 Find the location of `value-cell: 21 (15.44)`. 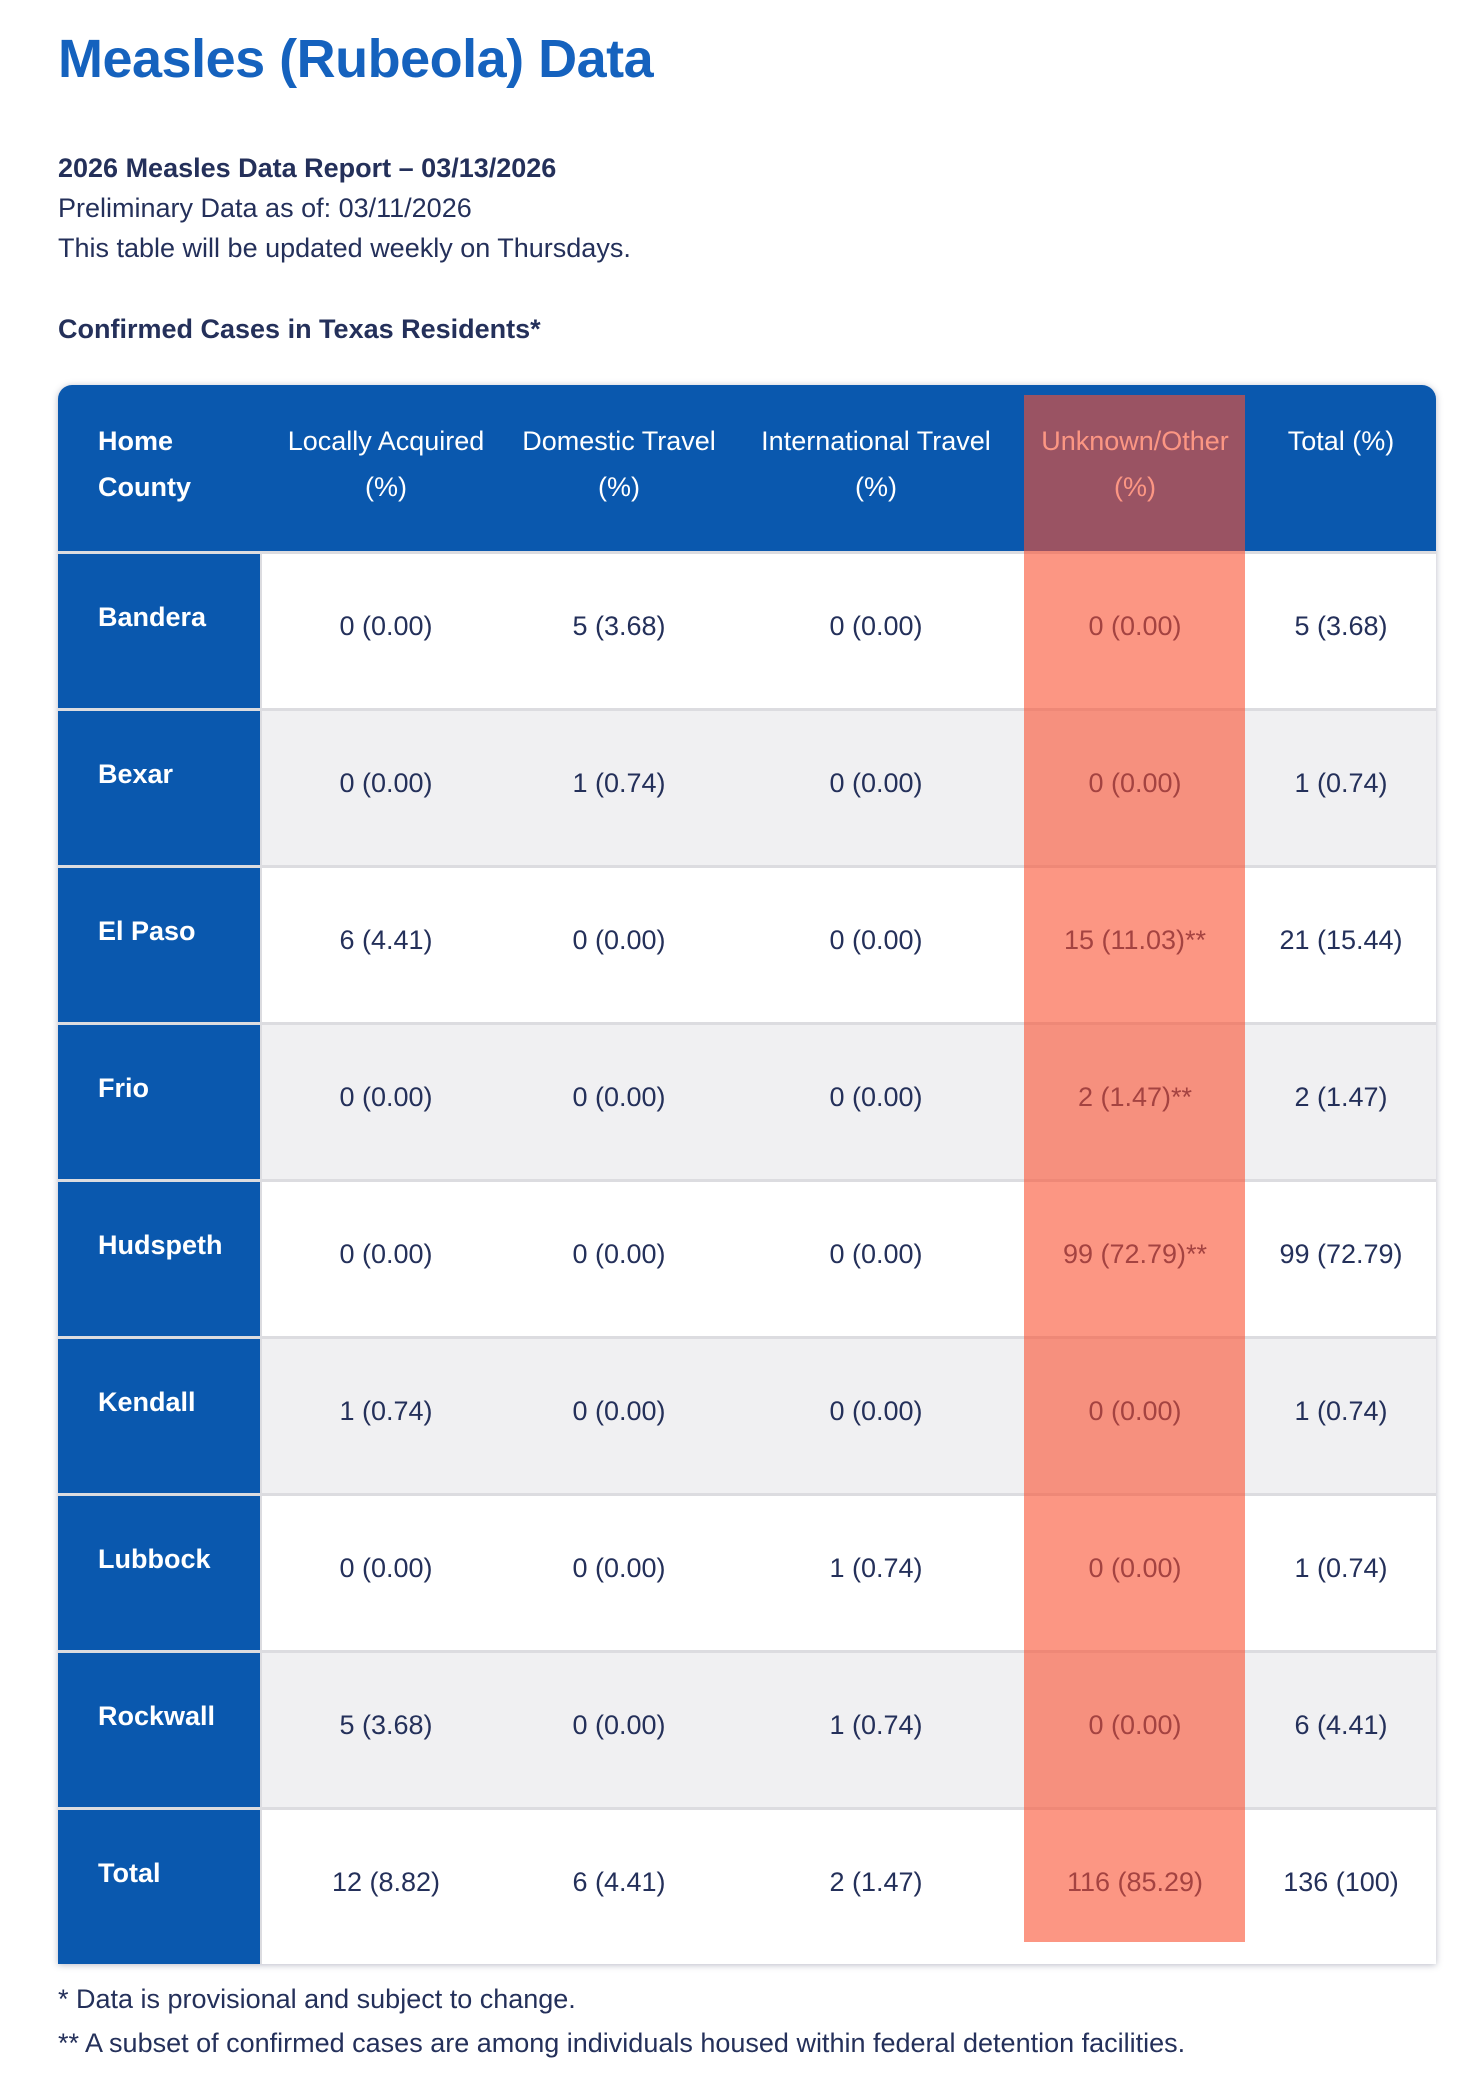

value-cell: 21 (15.44) is located at coordinates (1341, 943).